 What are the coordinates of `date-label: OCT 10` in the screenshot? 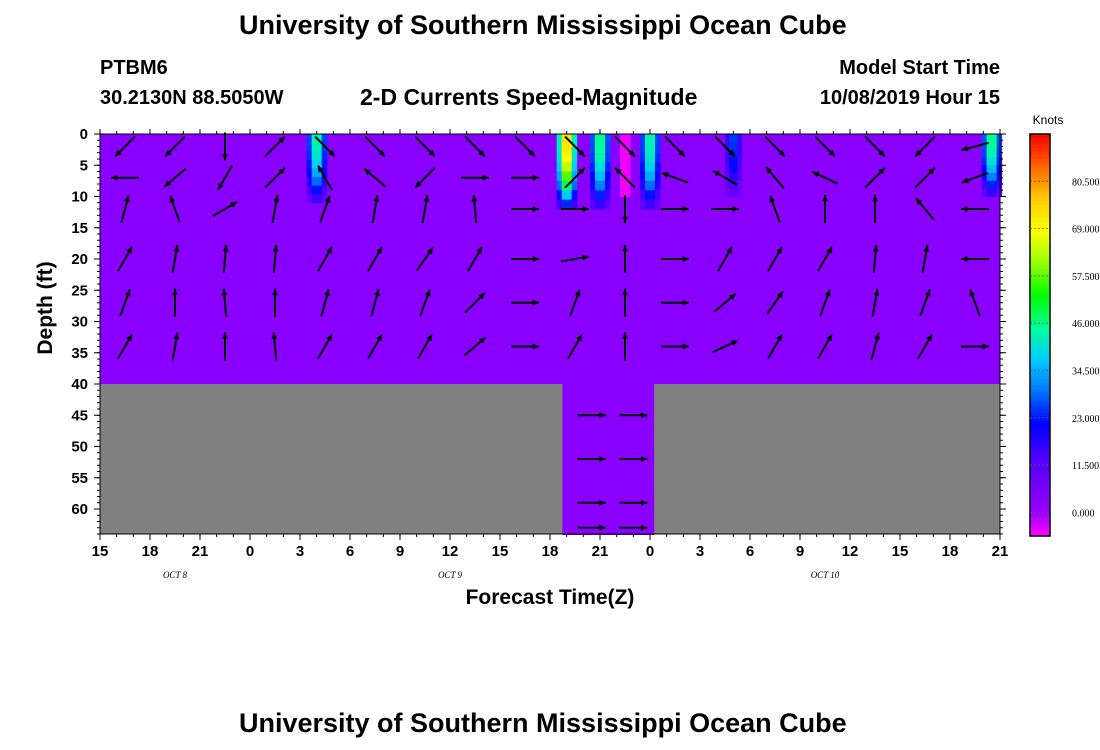 It's located at (825, 575).